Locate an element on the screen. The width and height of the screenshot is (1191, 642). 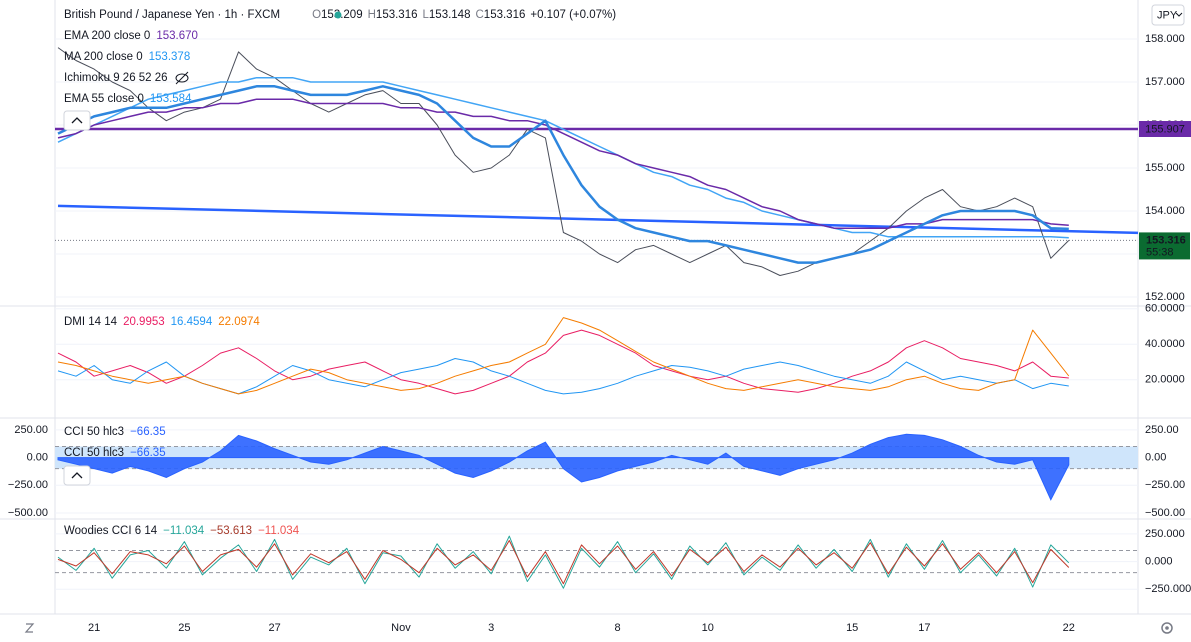
countdown-label: 55:38 is located at coordinates (1160, 252).